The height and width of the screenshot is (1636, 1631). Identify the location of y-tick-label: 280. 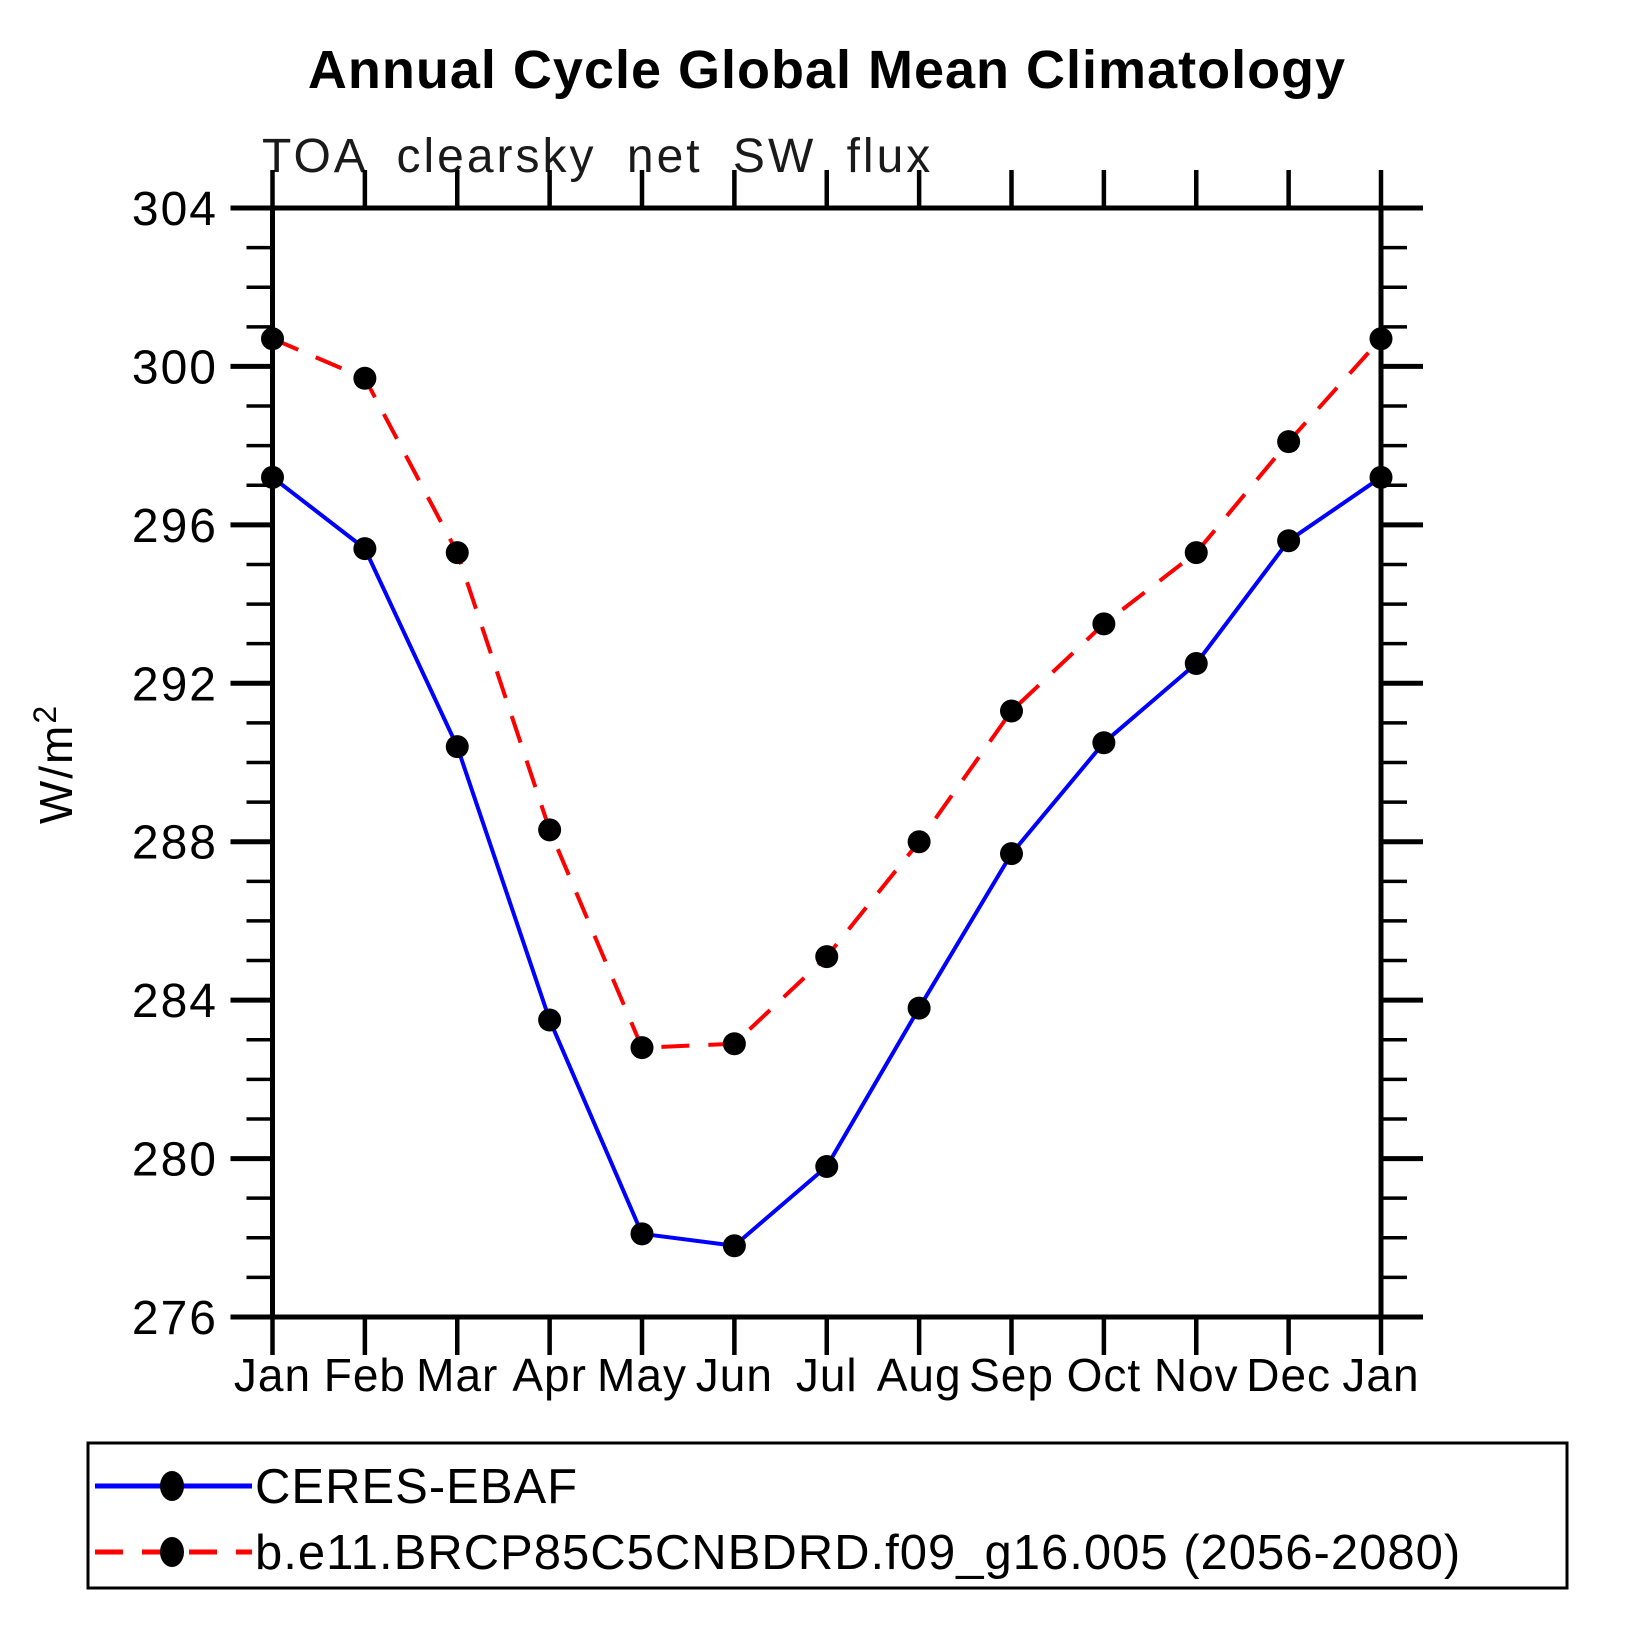
(175, 1160).